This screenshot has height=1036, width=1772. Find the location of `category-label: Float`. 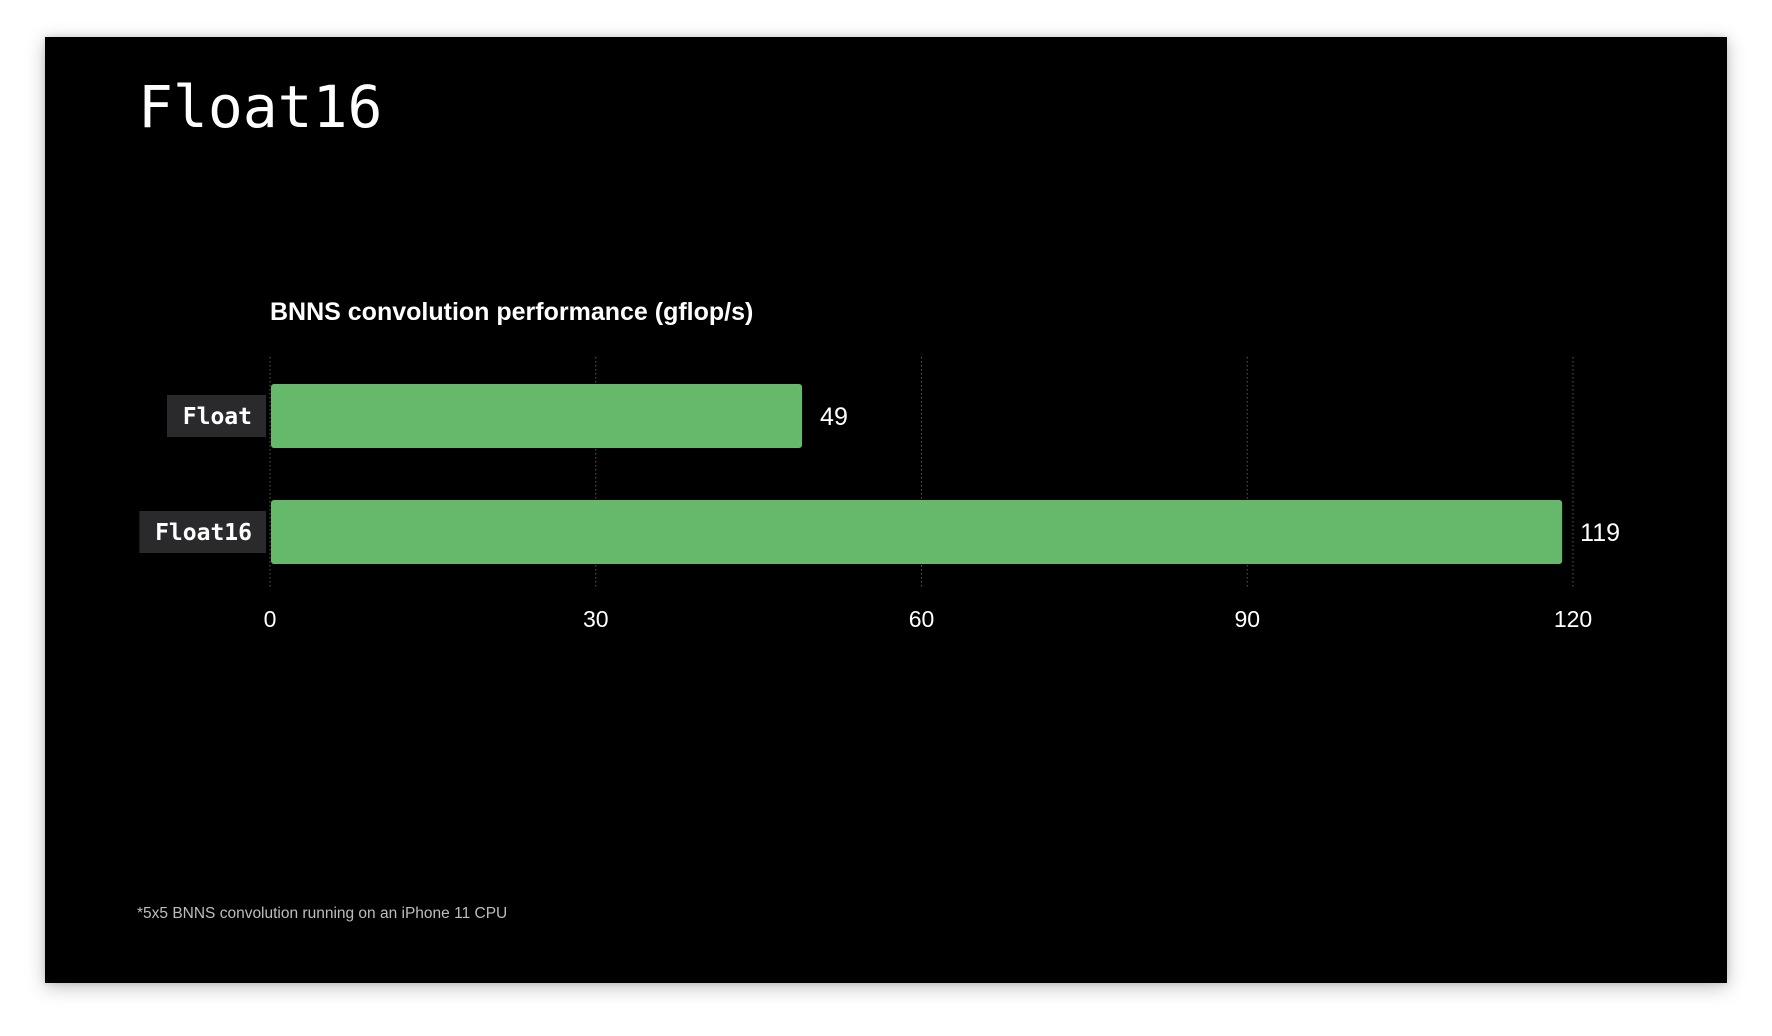

category-label: Float is located at coordinates (217, 417).